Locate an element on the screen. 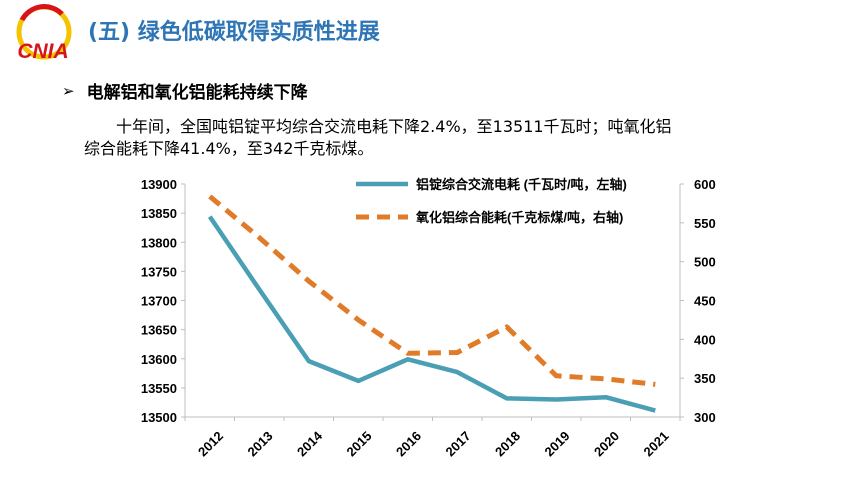 The height and width of the screenshot is (478, 850). bullet-heading: 电解铝和氧化铝能耗持续下降 is located at coordinates (197, 93).